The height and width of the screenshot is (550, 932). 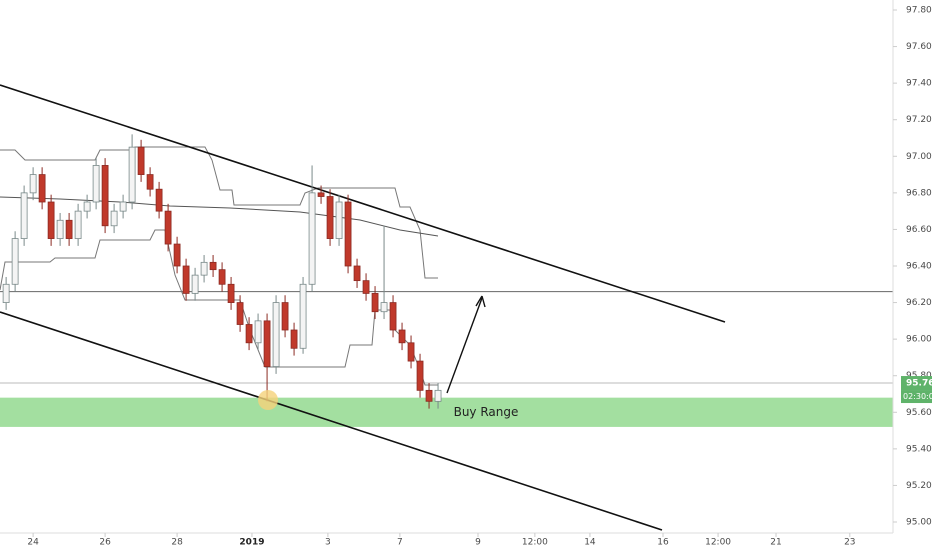 What do you see at coordinates (177, 543) in the screenshot?
I see `x-tick-label: 28` at bounding box center [177, 543].